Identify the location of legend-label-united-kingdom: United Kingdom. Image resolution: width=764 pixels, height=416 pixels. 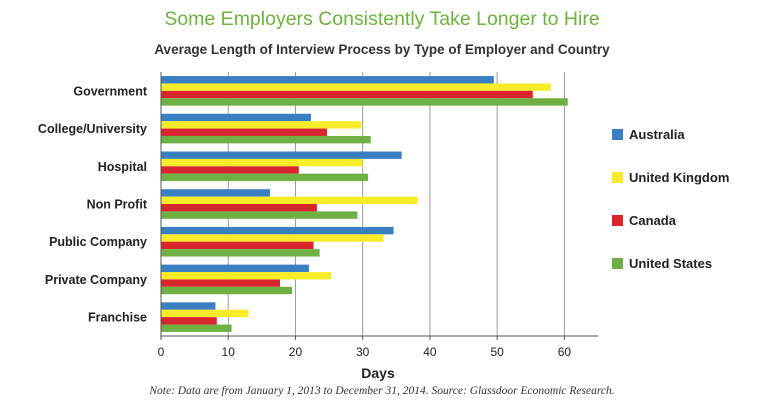
(679, 177).